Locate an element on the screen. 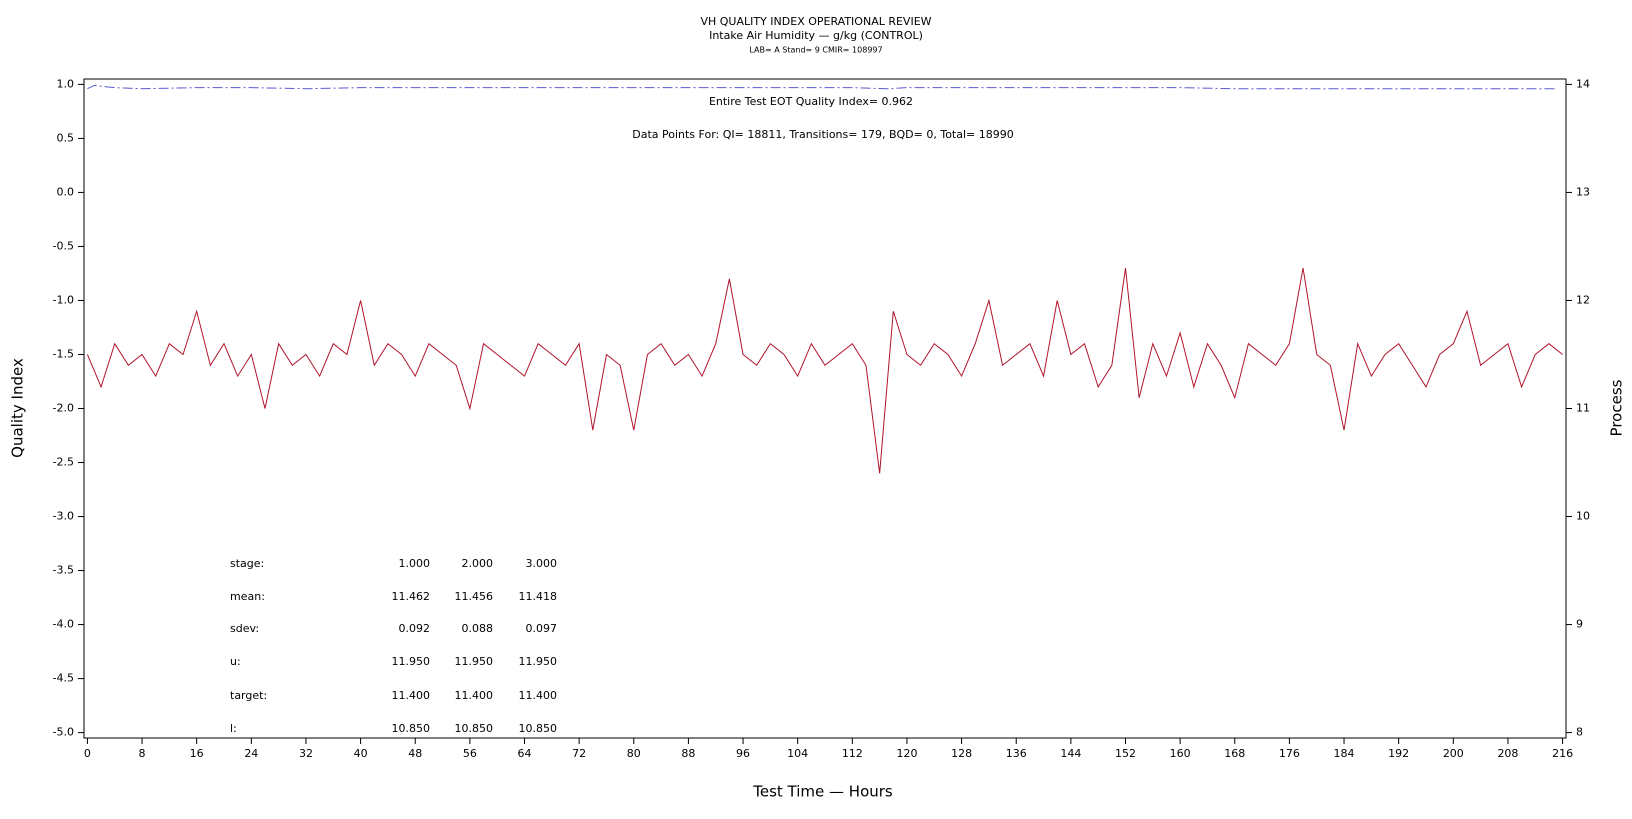  y-tick-label: -4.5 is located at coordinates (63, 678).